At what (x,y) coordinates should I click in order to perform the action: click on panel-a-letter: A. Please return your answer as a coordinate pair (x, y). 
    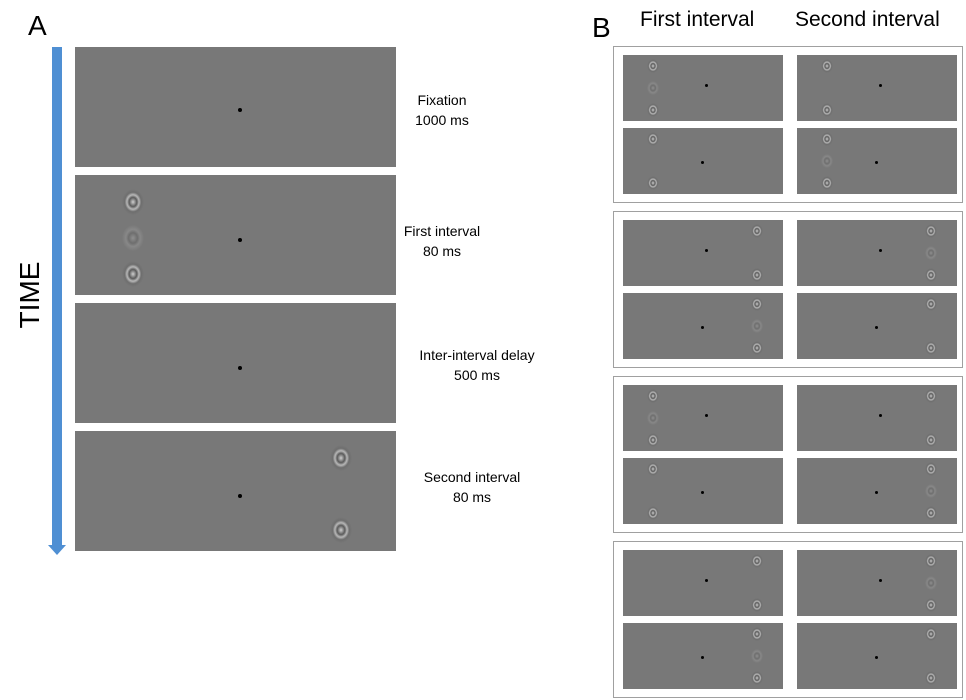
    Looking at the image, I should click on (37, 25).